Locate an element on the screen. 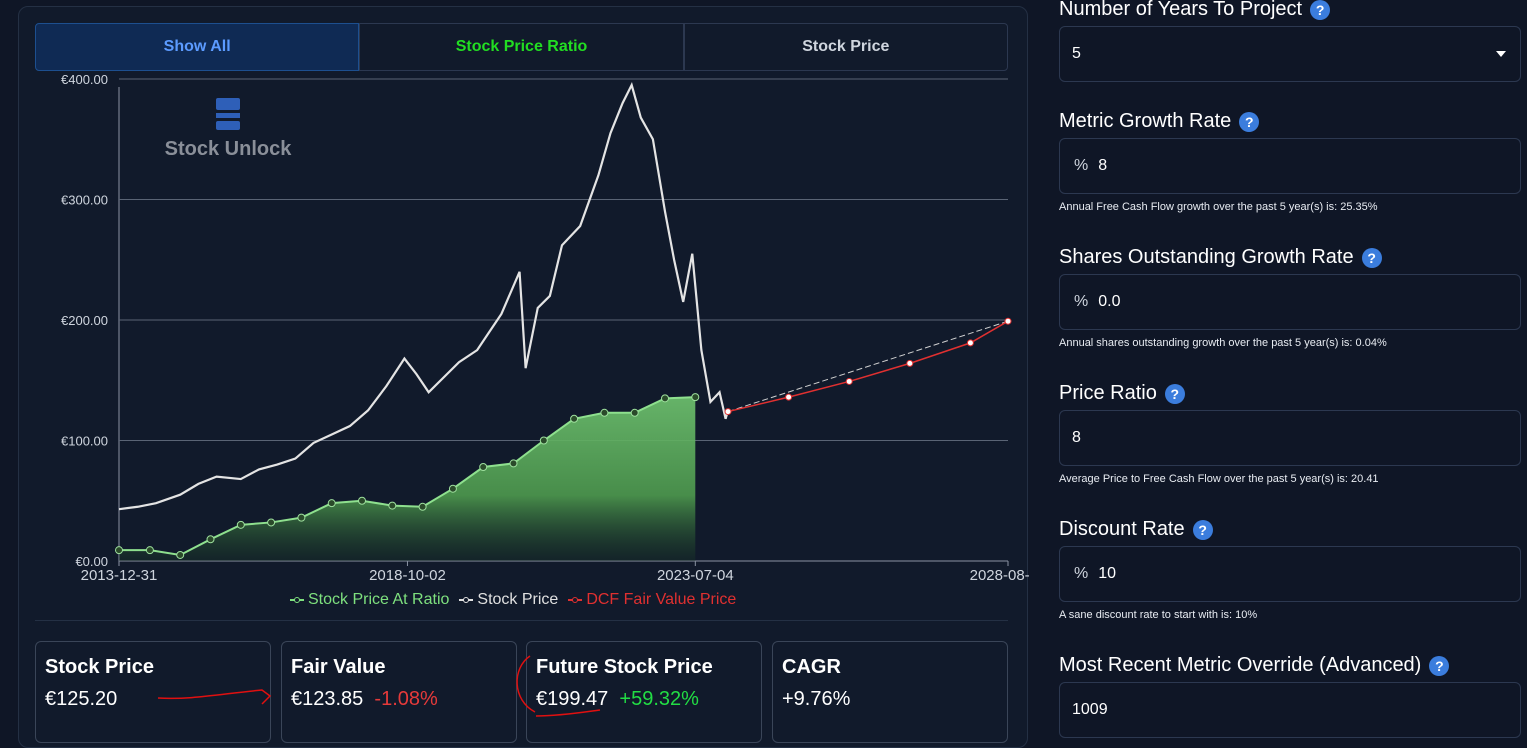  field-label: Most Recent Metric Override (Advanced) is located at coordinates (1240, 665).